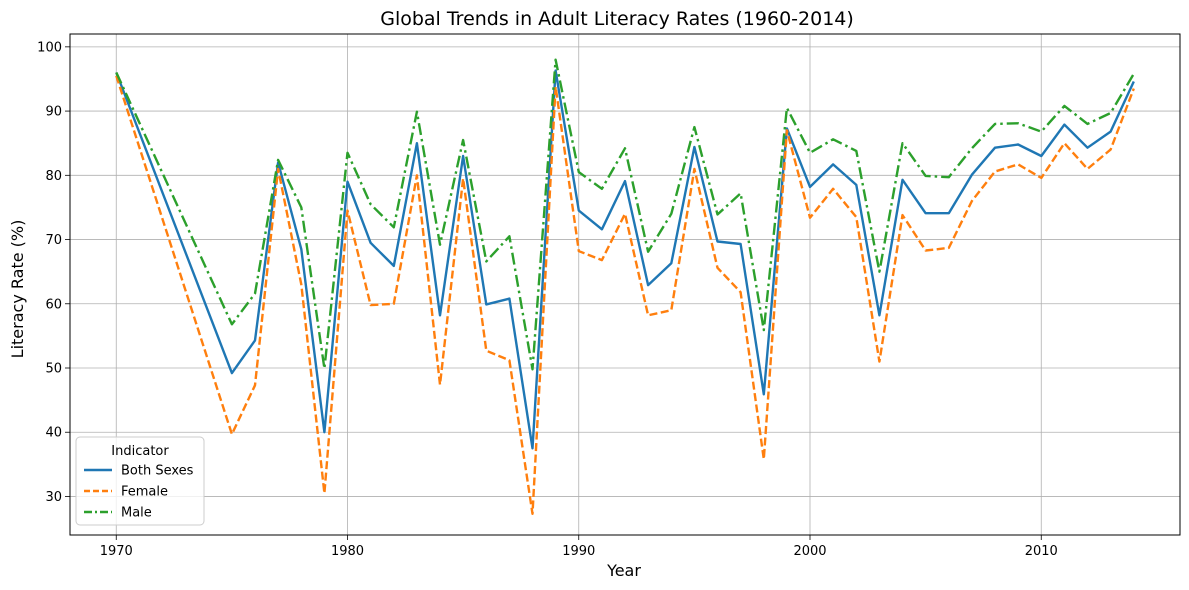 The image size is (1189, 590). Describe the element at coordinates (53, 304) in the screenshot. I see `y-tick-label: 60` at that location.